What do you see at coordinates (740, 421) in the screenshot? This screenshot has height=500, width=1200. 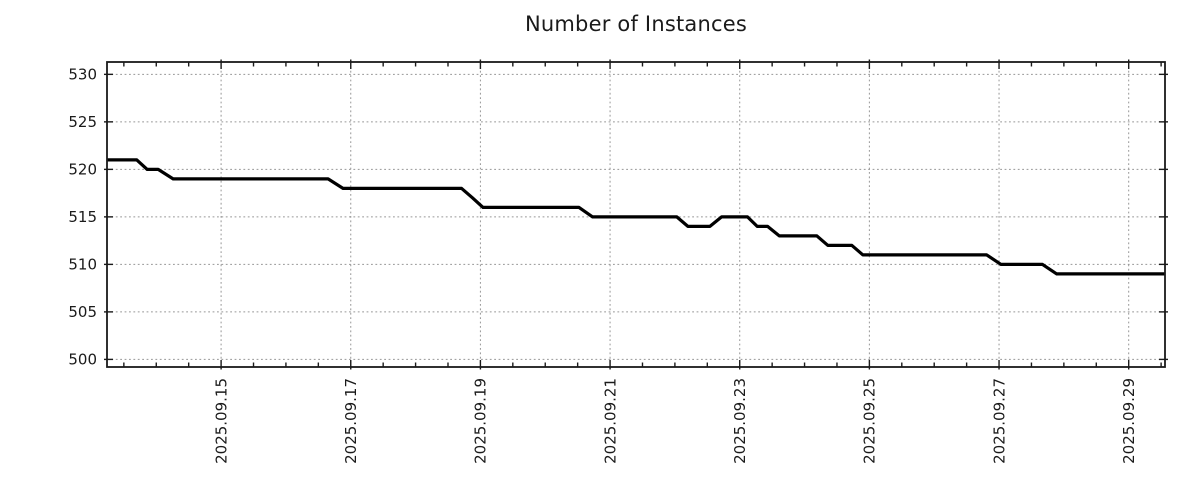 I see `x-tick-label: 2025.09.23` at bounding box center [740, 421].